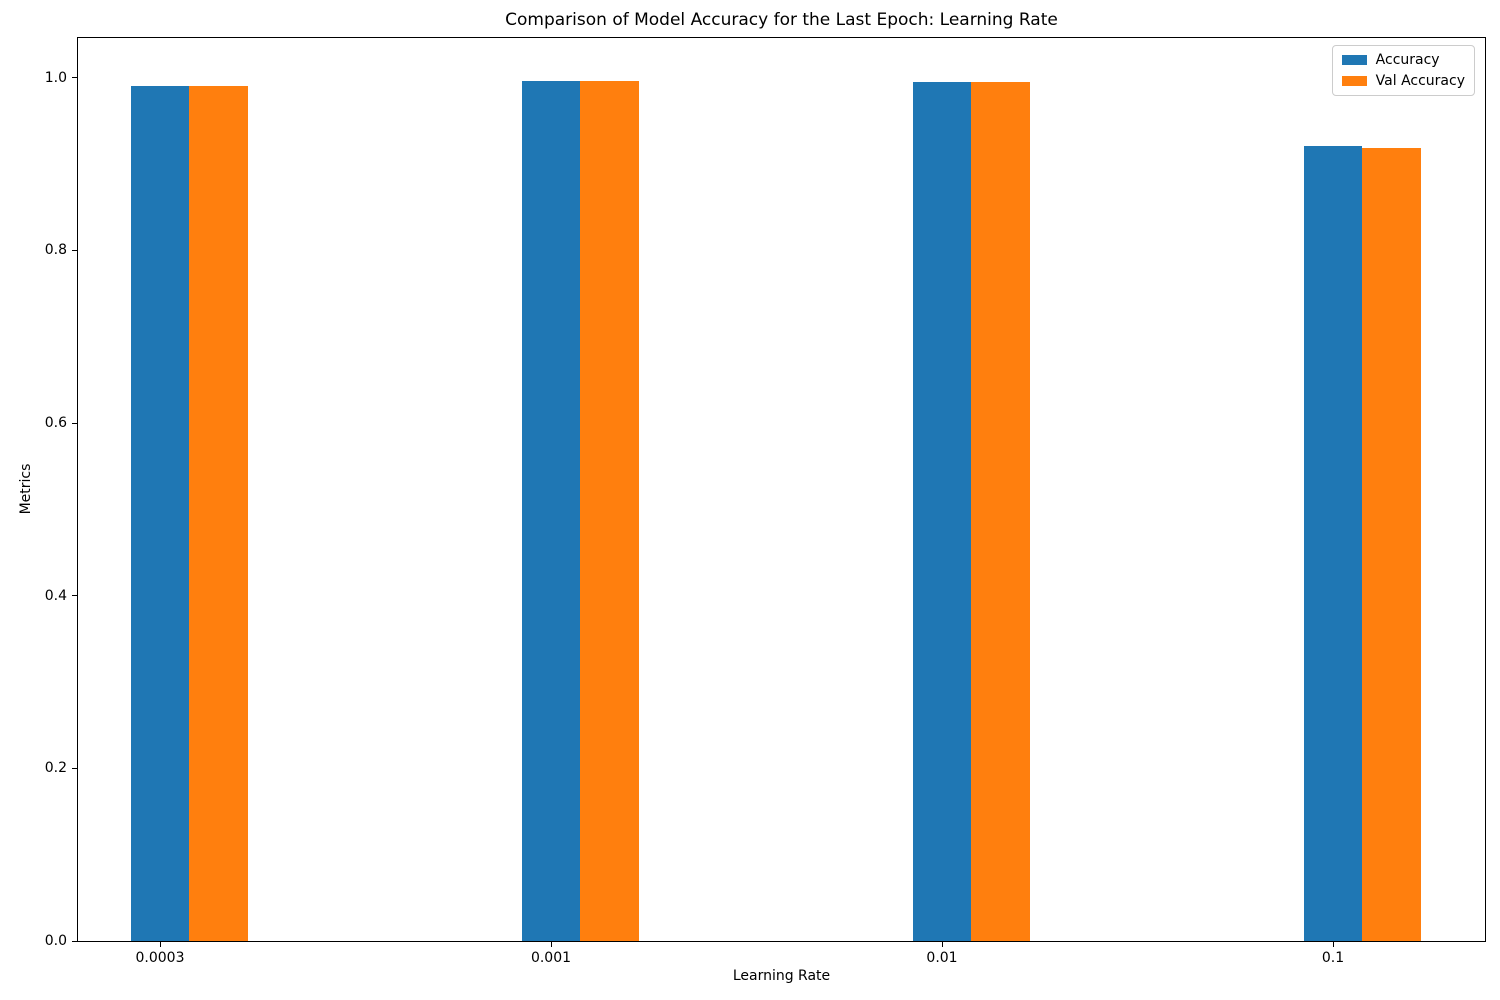  What do you see at coordinates (781, 976) in the screenshot?
I see `x-axis-label: Learning Rate` at bounding box center [781, 976].